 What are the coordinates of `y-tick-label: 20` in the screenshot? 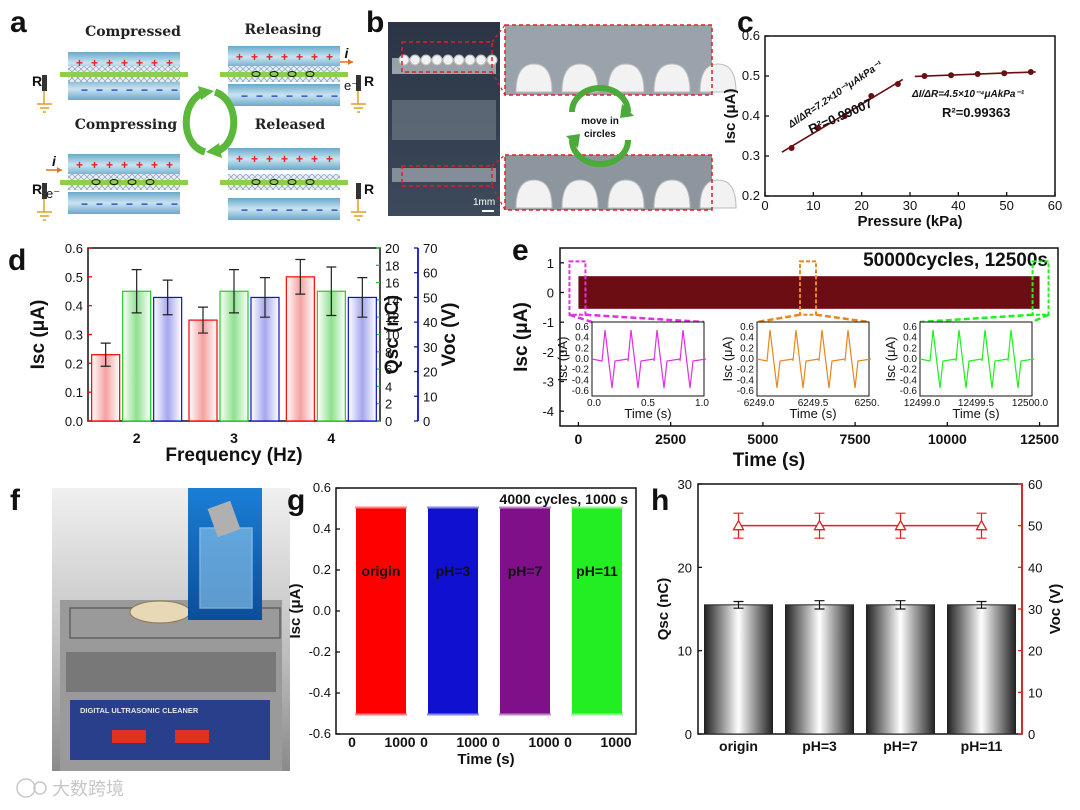 It's located at (392, 248).